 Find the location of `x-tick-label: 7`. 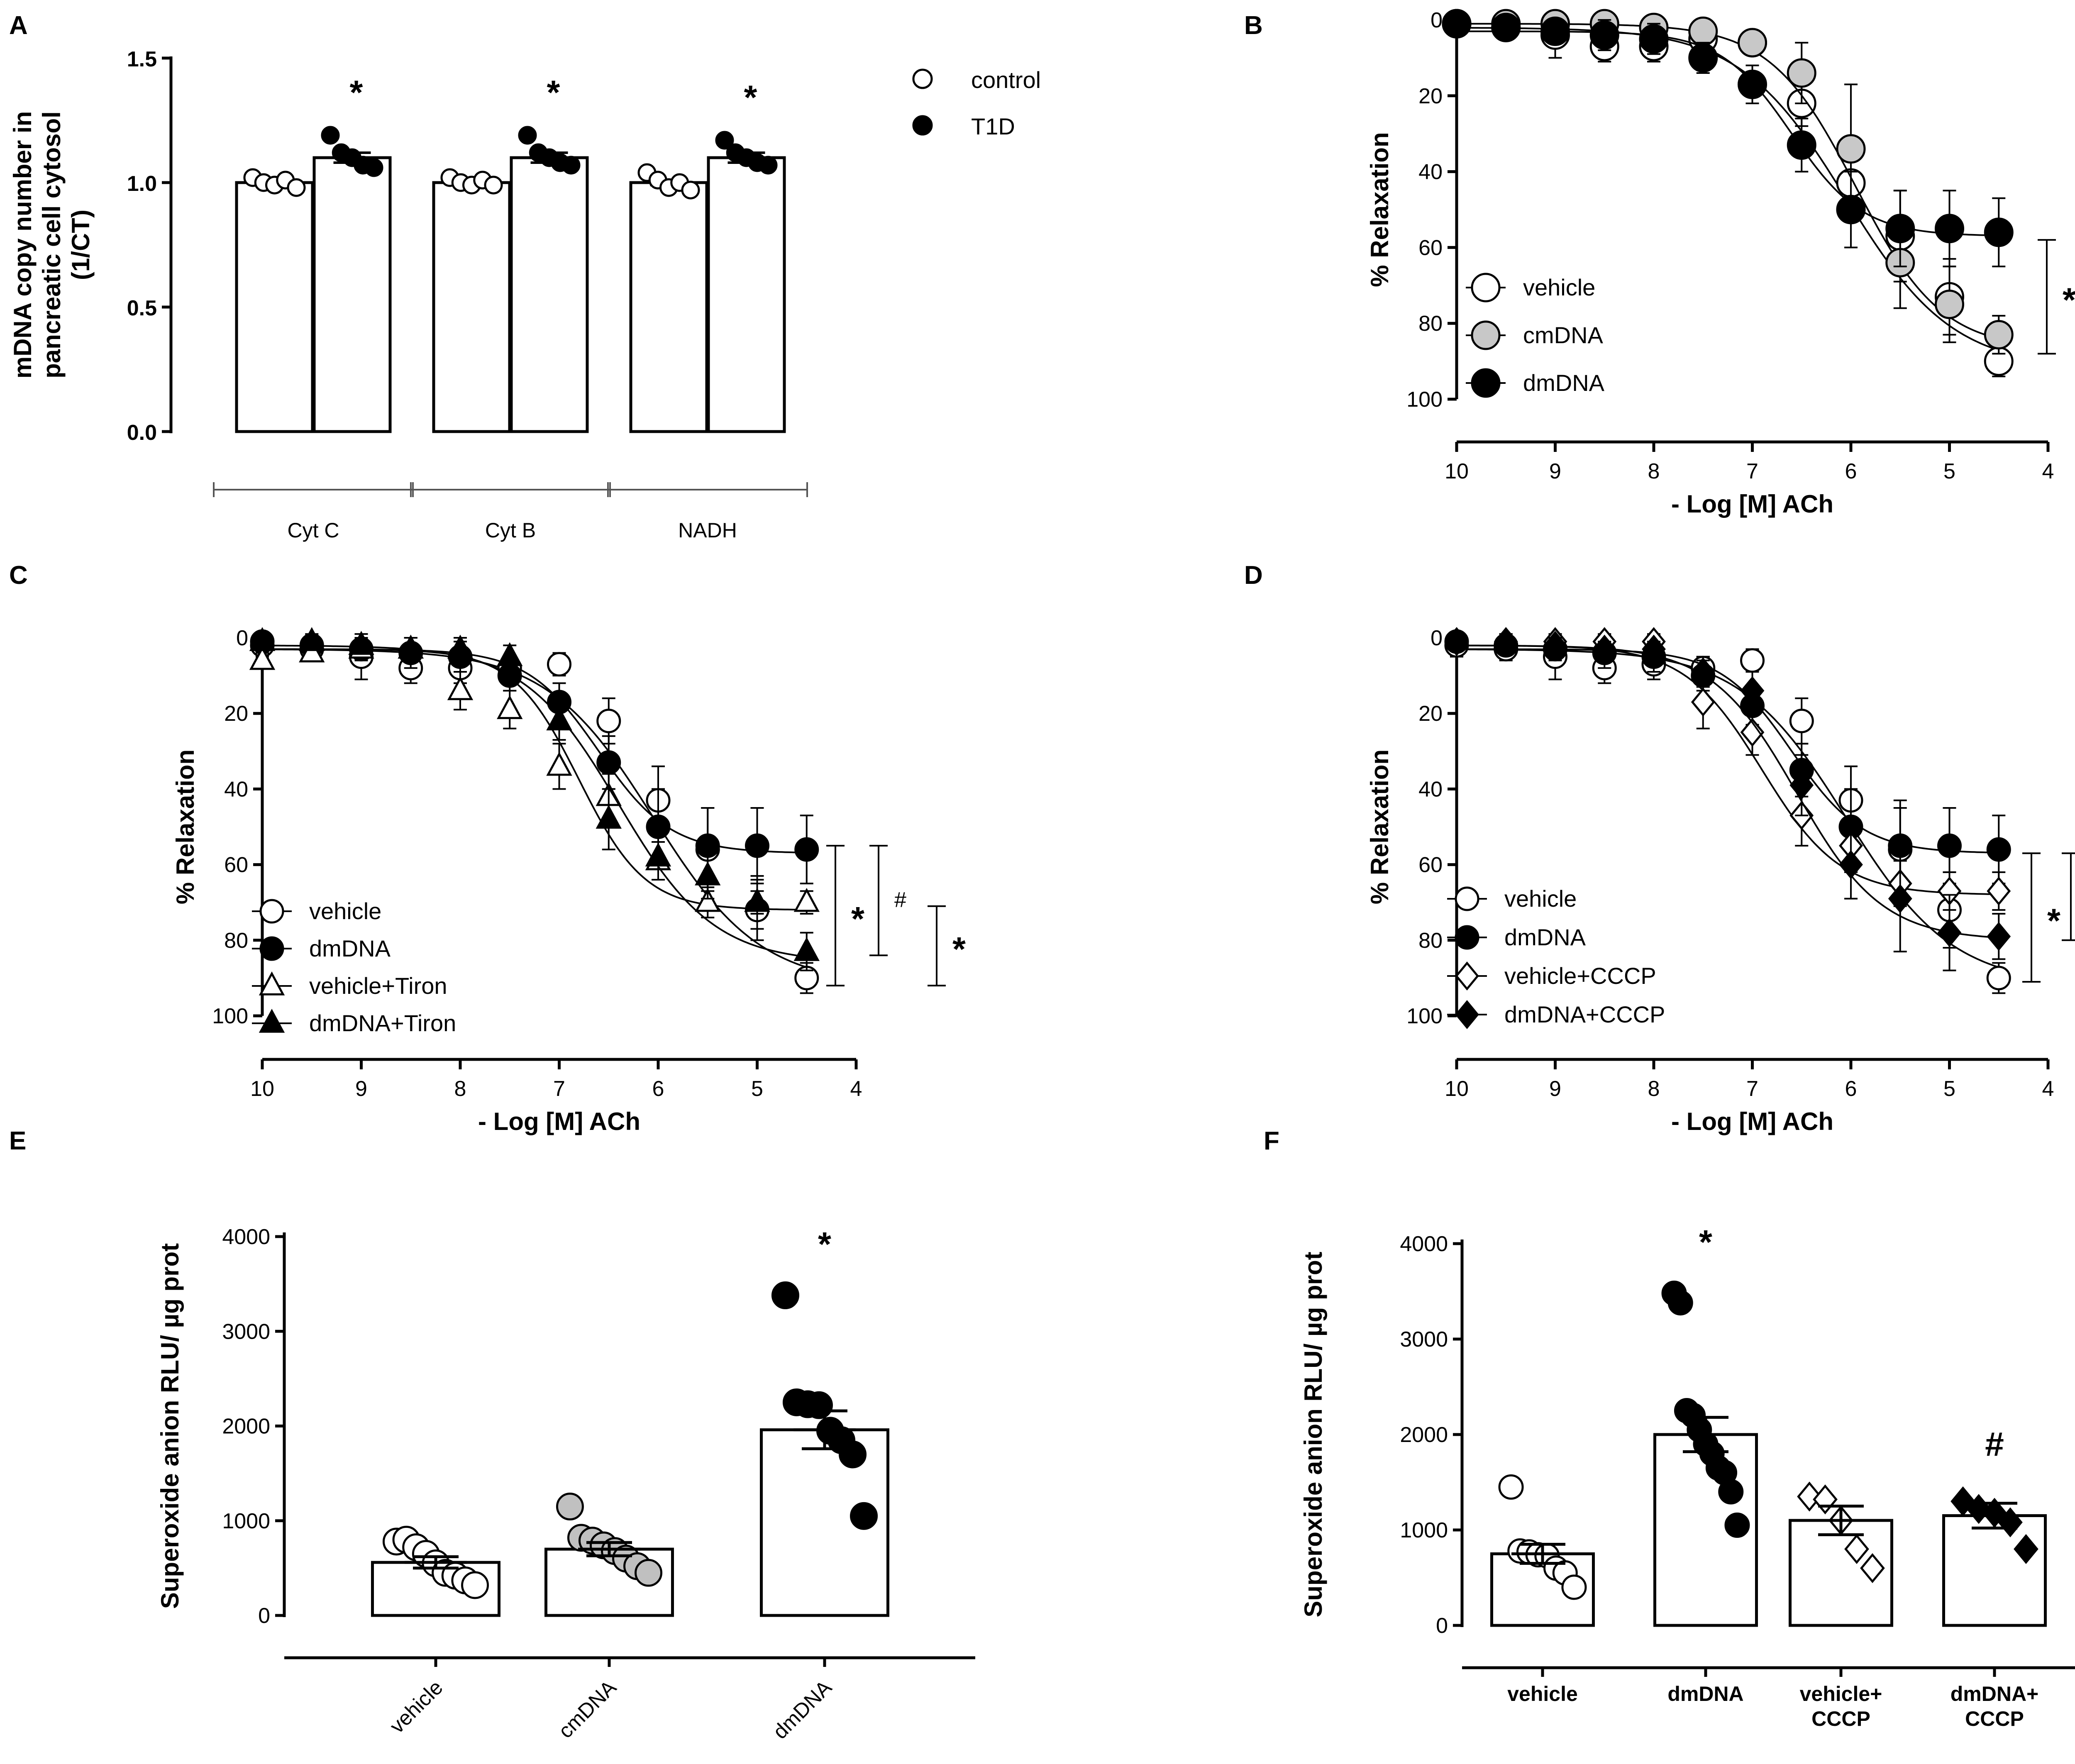

x-tick-label: 7 is located at coordinates (559, 1089).